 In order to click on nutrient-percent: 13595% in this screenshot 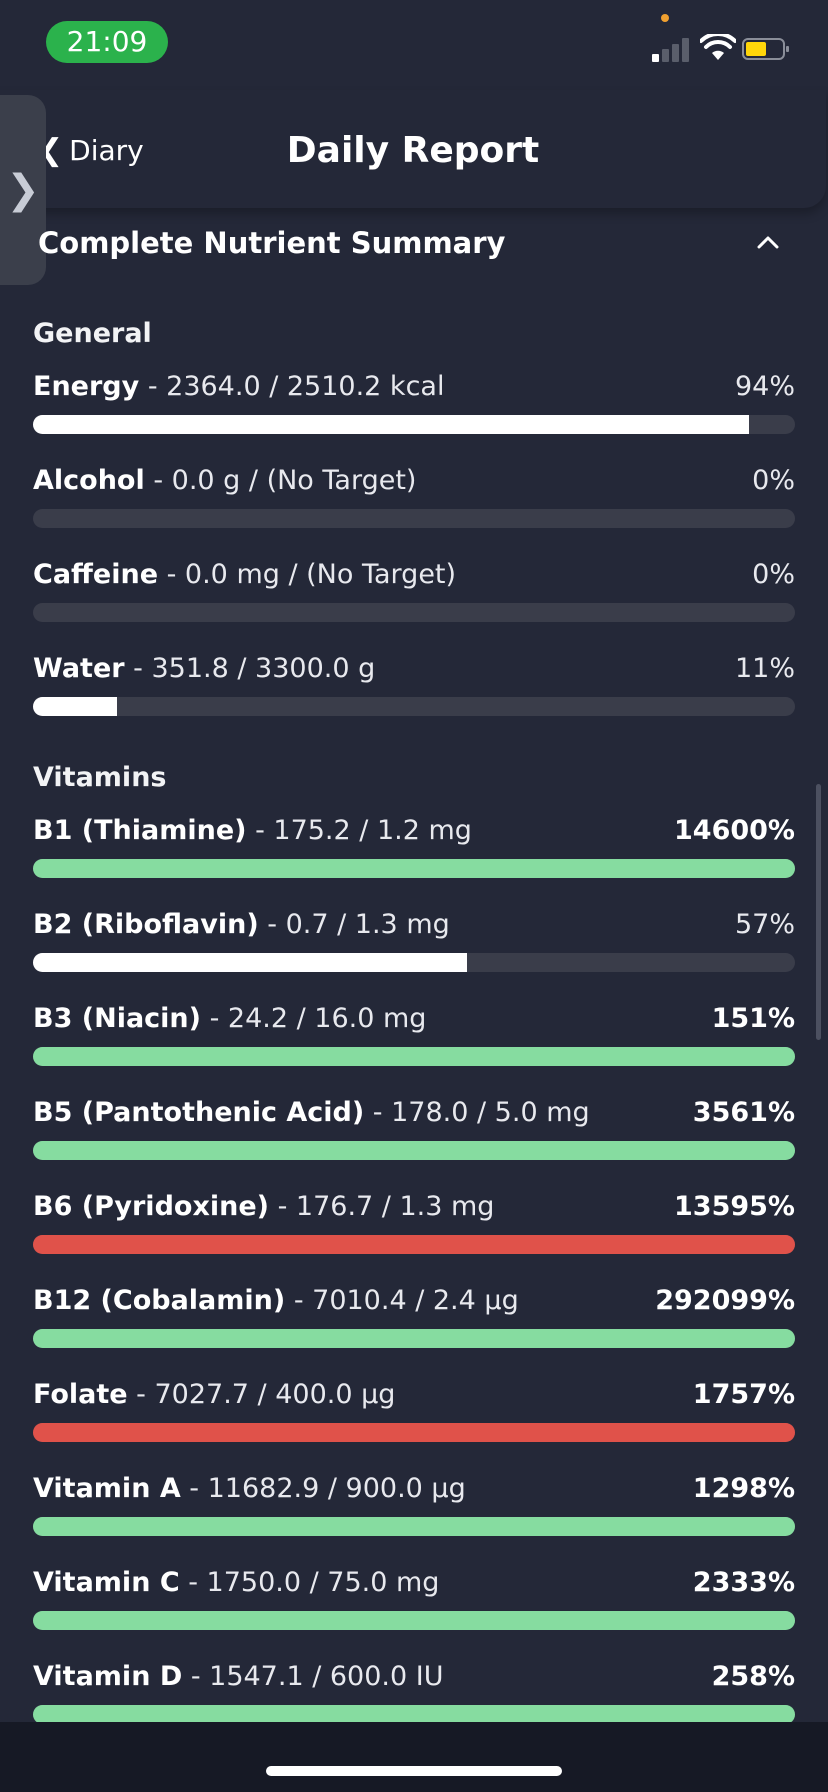, I will do `click(734, 1206)`.